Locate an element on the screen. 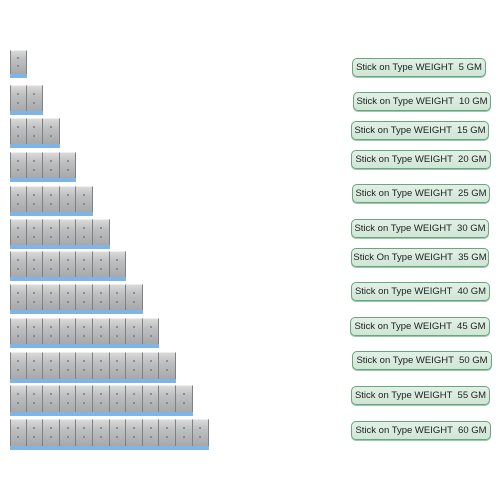 The image size is (500, 500). label-45gm: Stick on Type WEIGHT 45 GM is located at coordinates (420, 326).